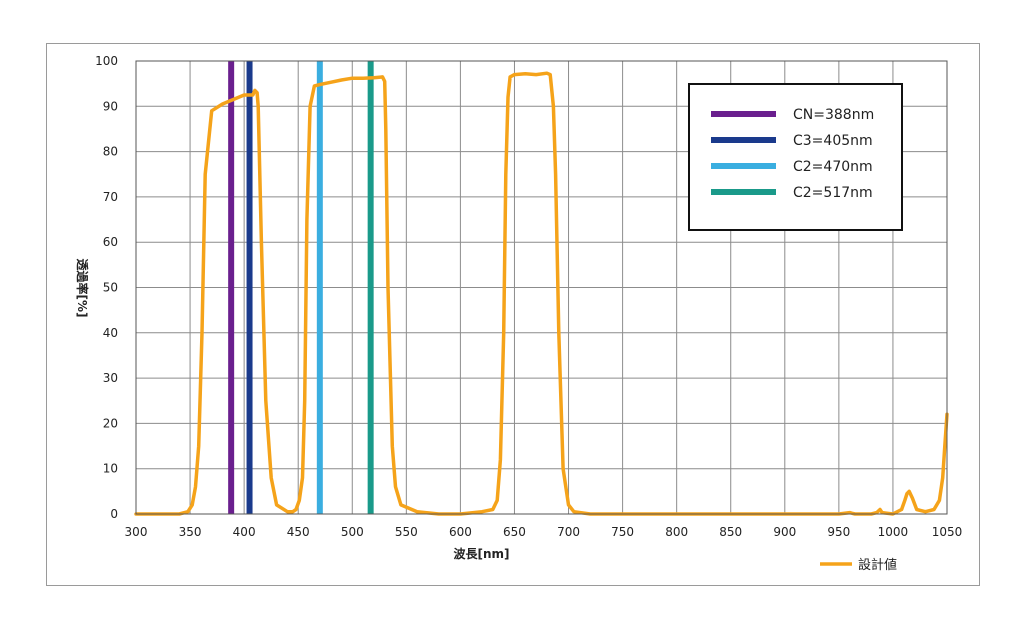  What do you see at coordinates (893, 532) in the screenshot?
I see `x-tick-label: 1000` at bounding box center [893, 532].